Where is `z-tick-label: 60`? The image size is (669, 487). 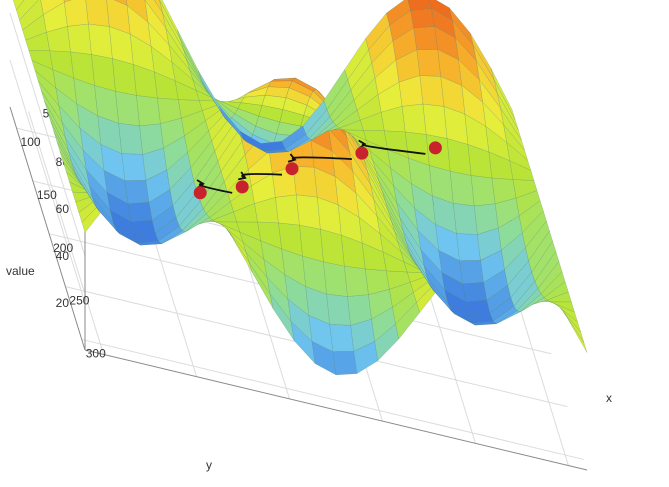 z-tick-label: 60 is located at coordinates (63, 209).